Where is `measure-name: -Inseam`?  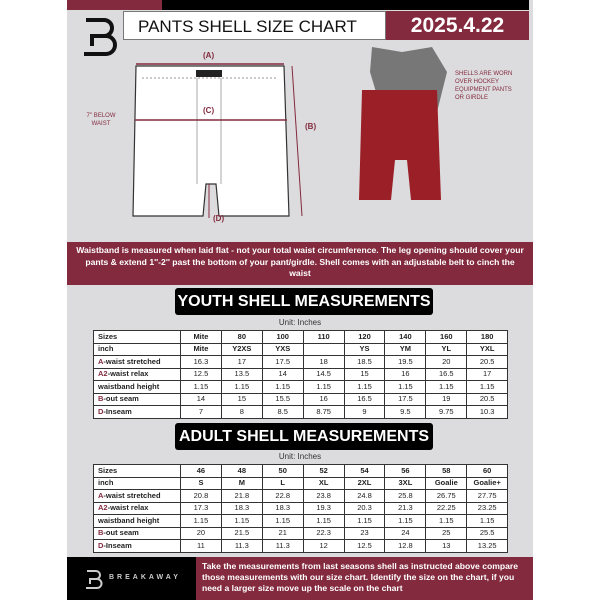
measure-name: -Inseam is located at coordinates (117, 411).